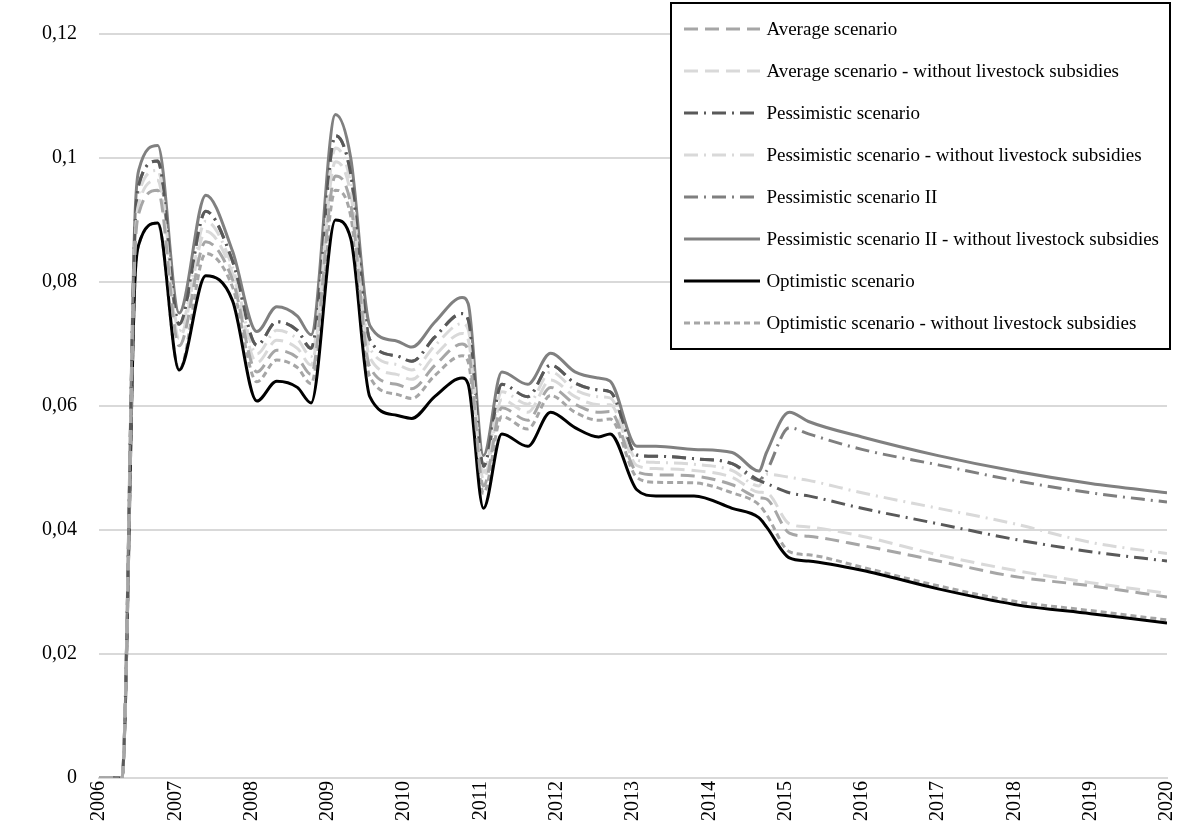 Image resolution: width=1194 pixels, height=838 pixels. Describe the element at coordinates (173, 801) in the screenshot. I see `x-tick-label: 2007` at that location.